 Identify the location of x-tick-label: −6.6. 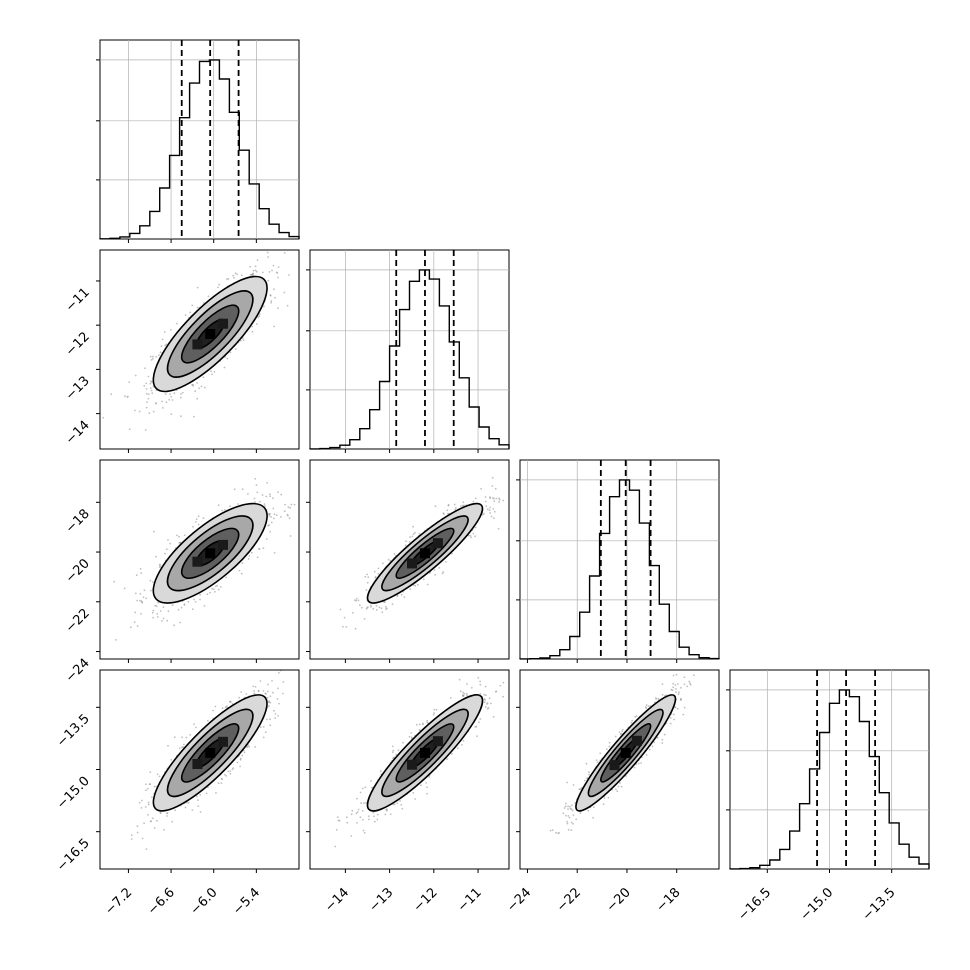
(161, 901).